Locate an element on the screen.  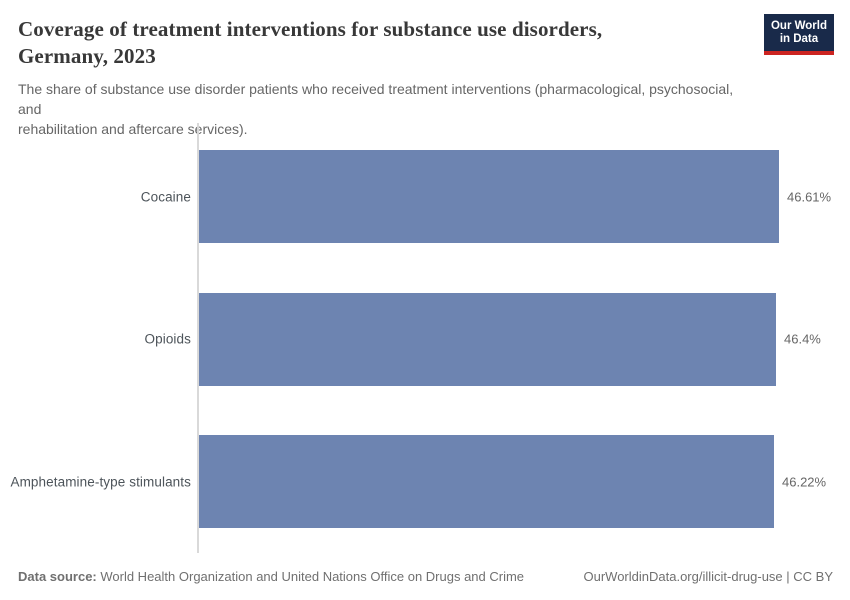
value-label: 46.4% is located at coordinates (802, 339).